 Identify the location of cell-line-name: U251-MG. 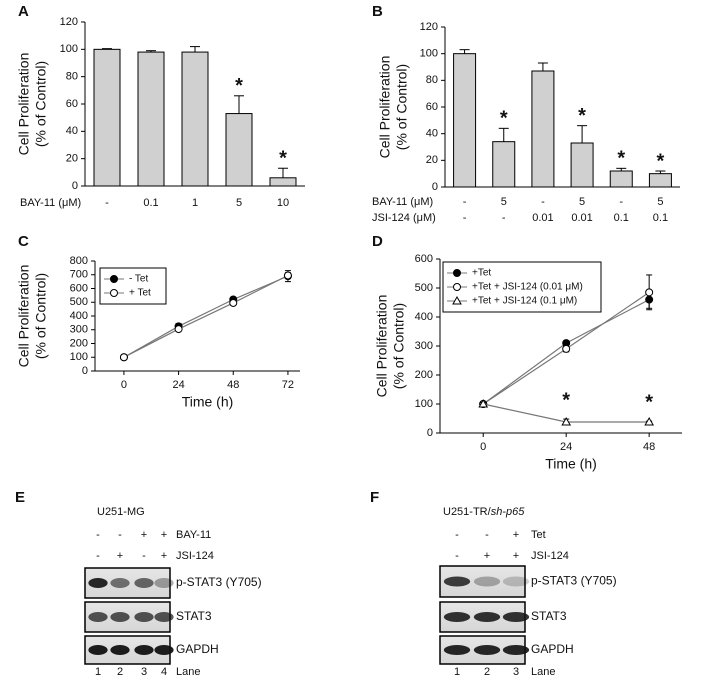
(121, 512).